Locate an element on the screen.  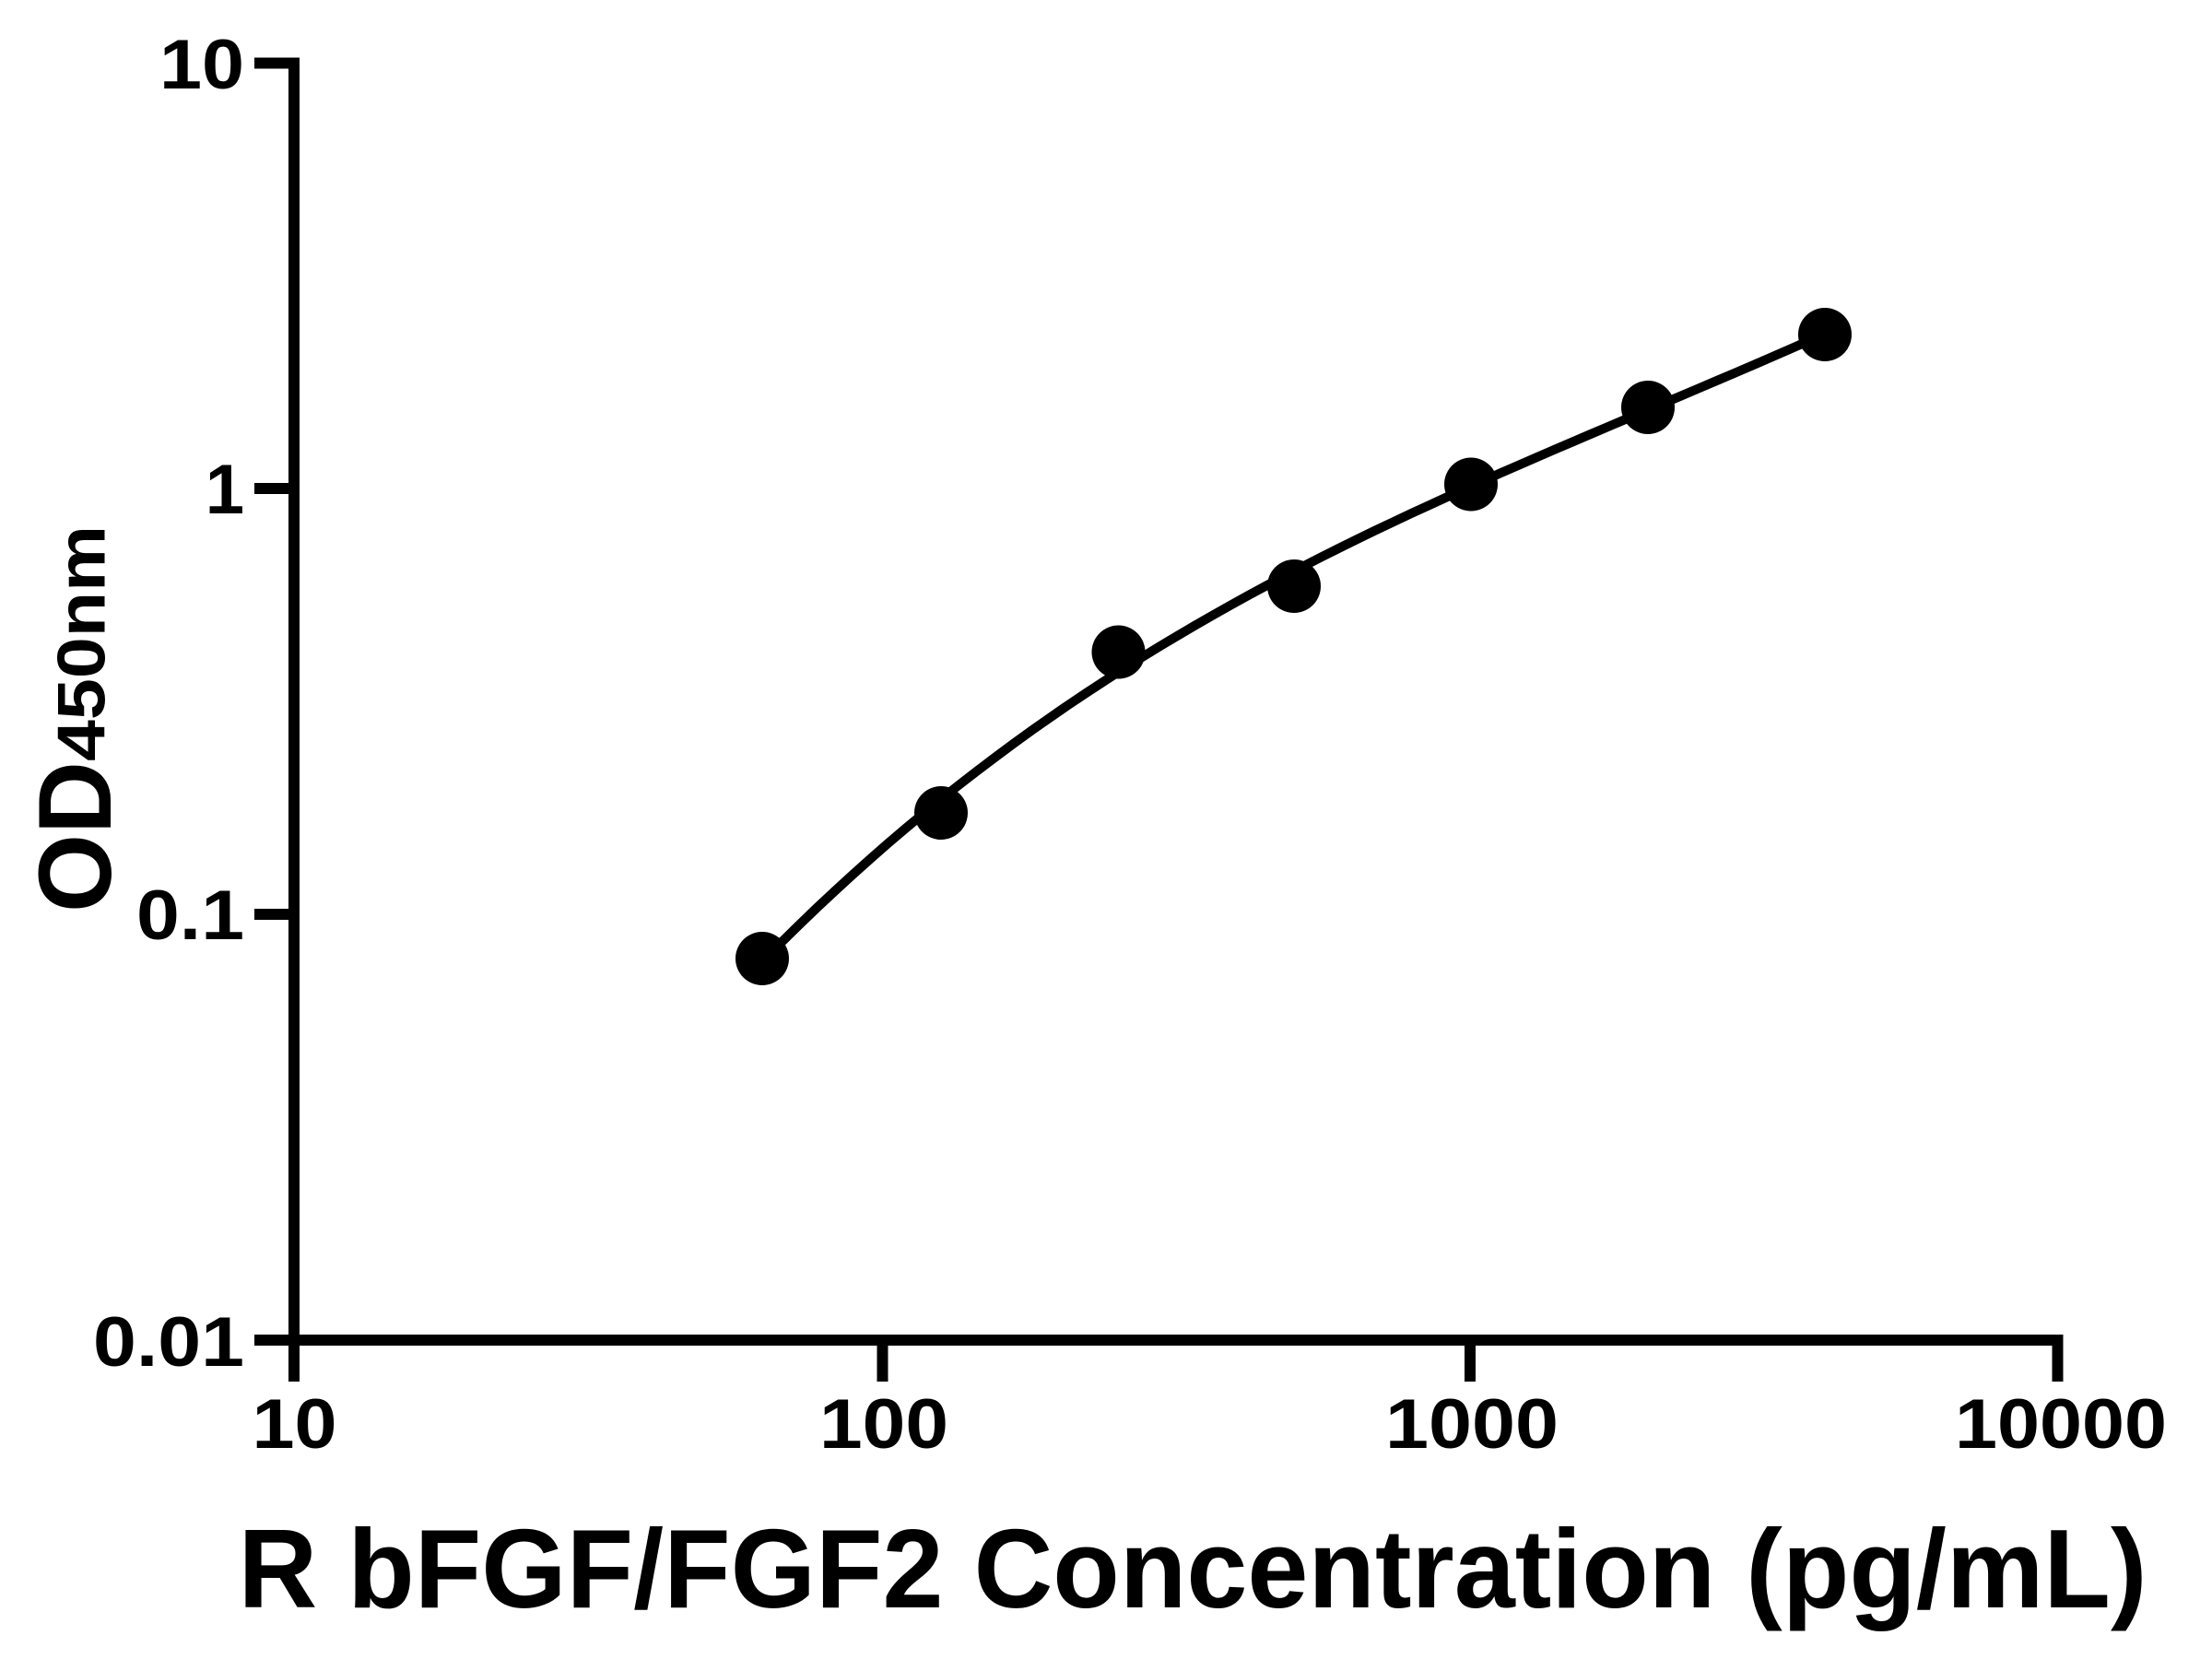
svg-text: 0.01 is located at coordinates (168, 1342).